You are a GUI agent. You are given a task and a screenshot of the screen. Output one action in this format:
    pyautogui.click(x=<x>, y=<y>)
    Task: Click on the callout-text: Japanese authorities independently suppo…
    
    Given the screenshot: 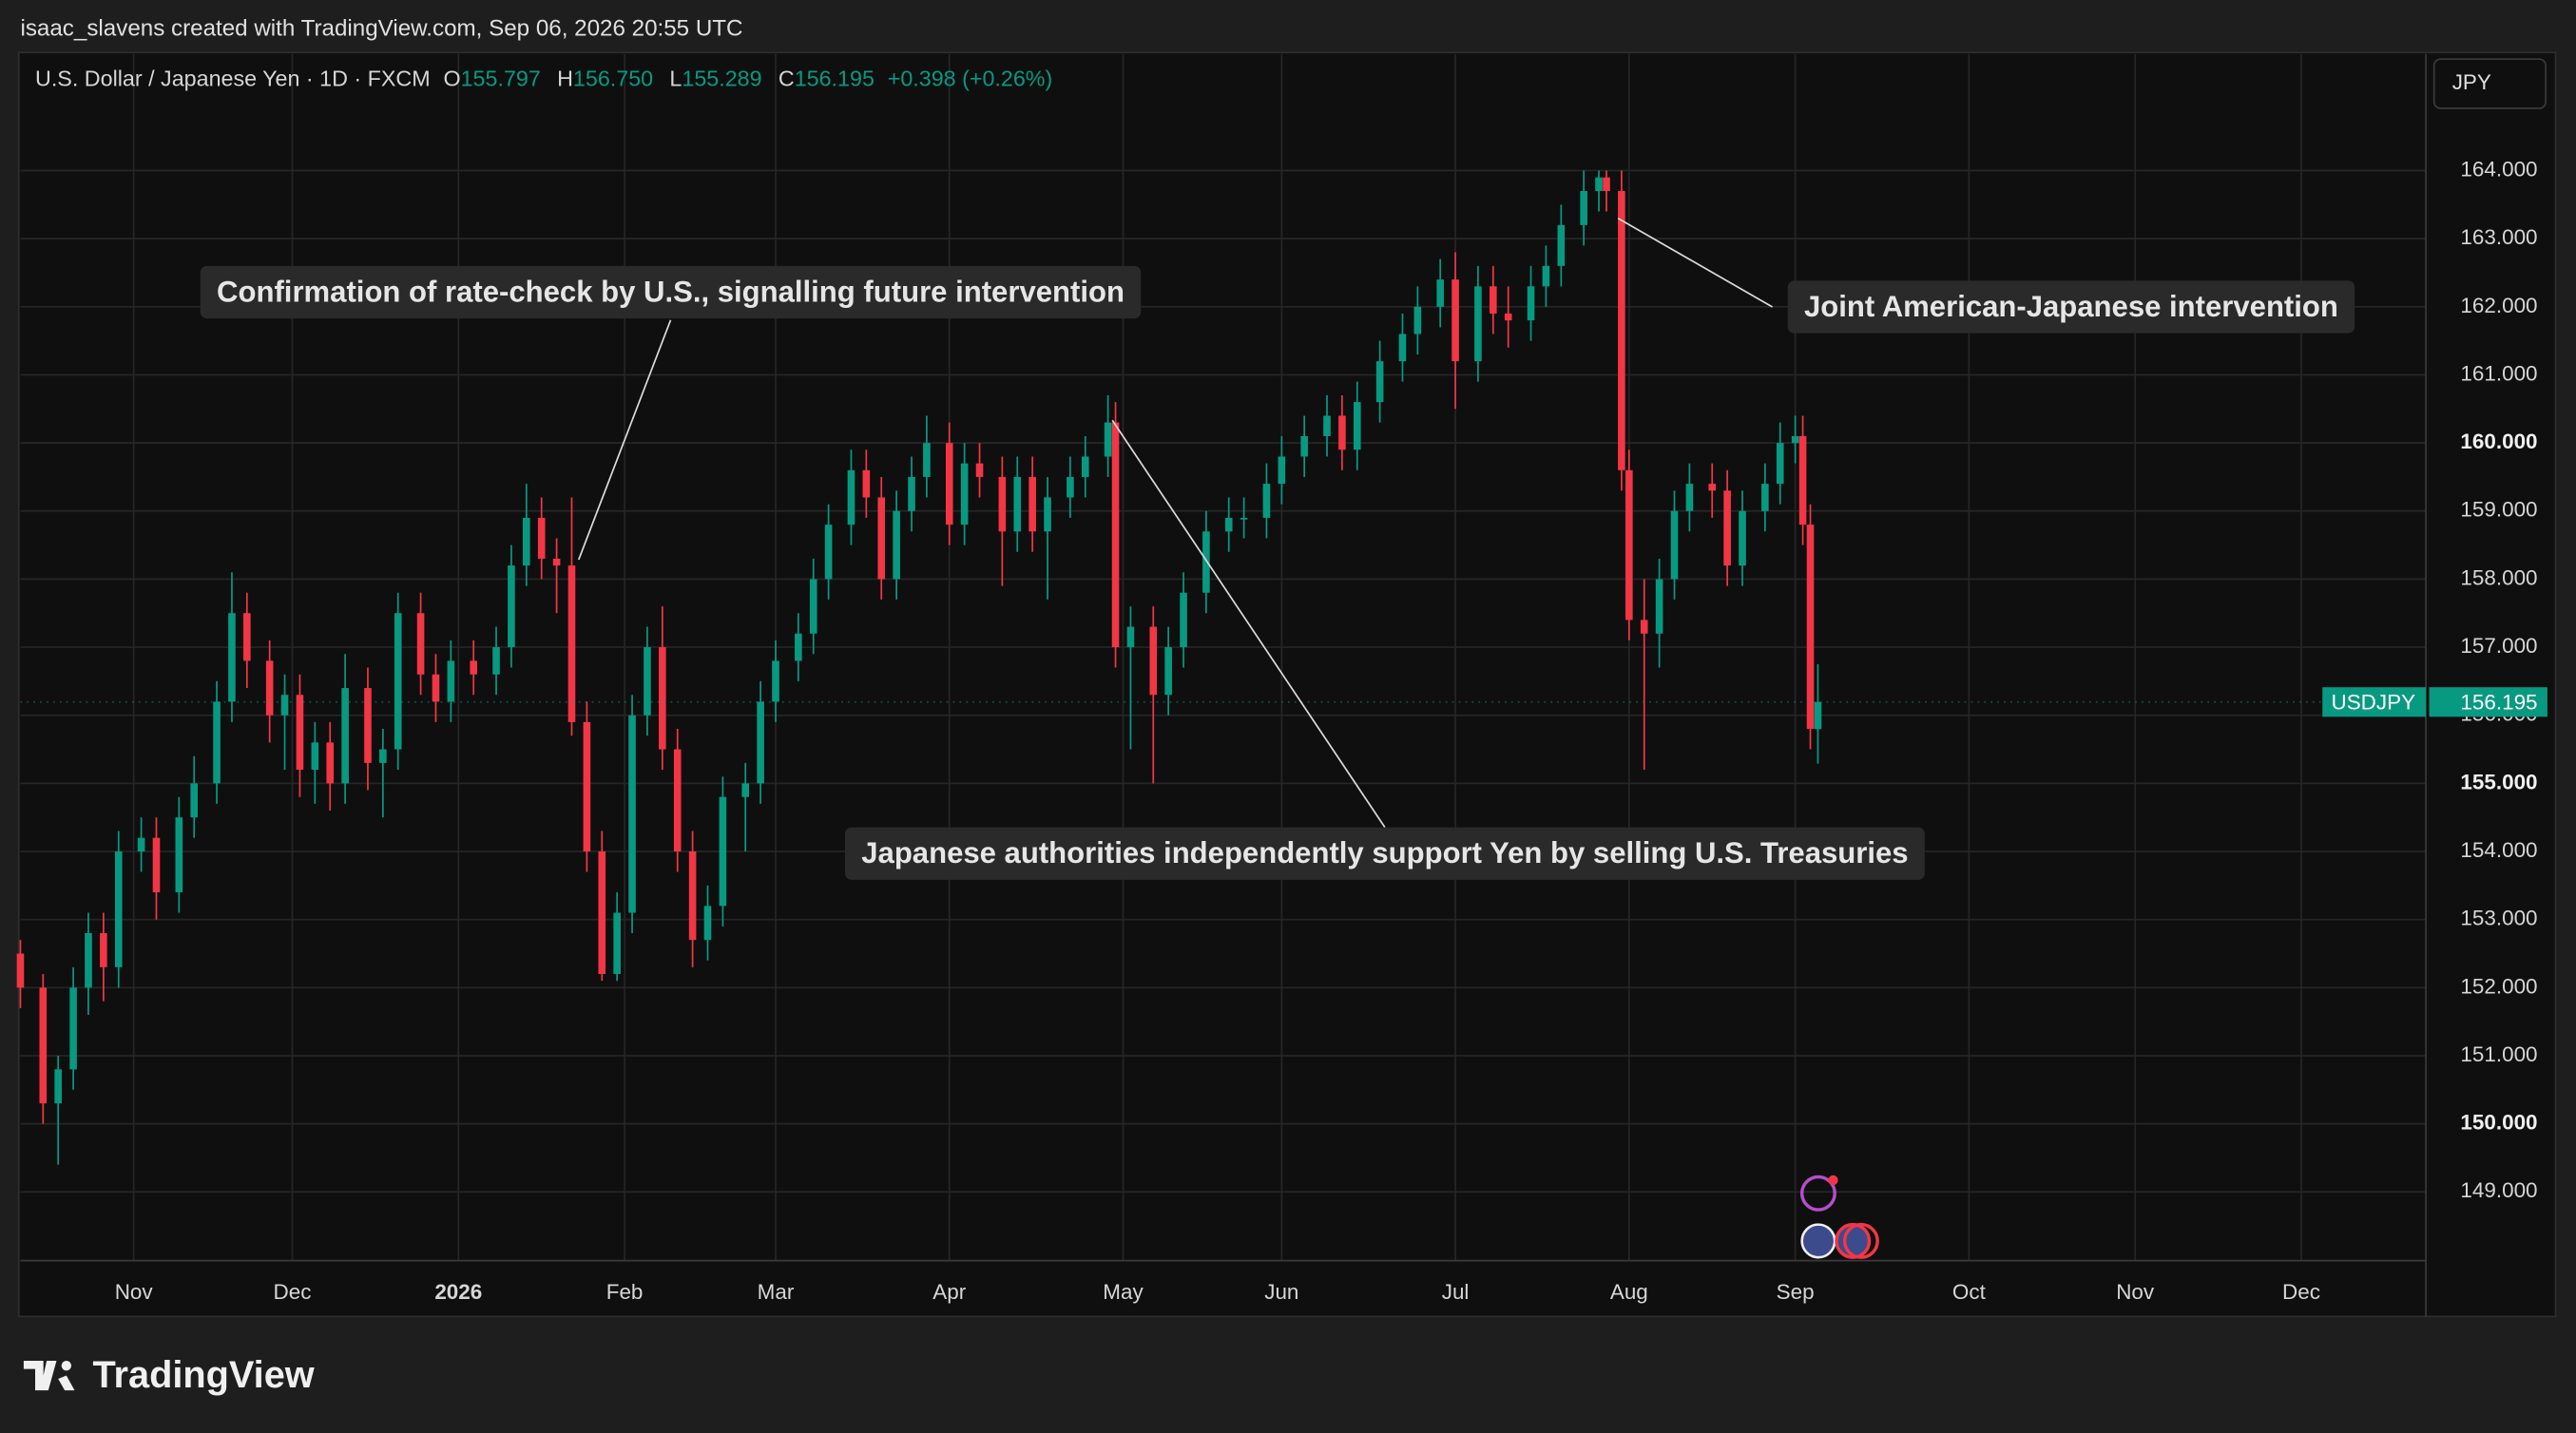 What is the action you would take?
    pyautogui.click(x=1384, y=852)
    